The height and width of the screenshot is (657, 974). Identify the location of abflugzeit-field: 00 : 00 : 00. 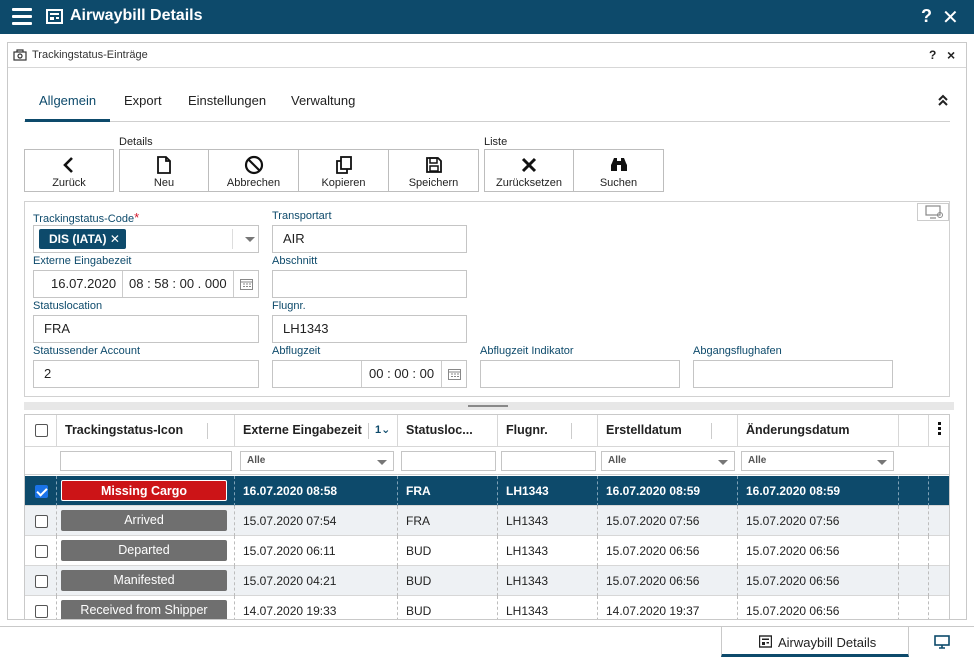
(369, 374).